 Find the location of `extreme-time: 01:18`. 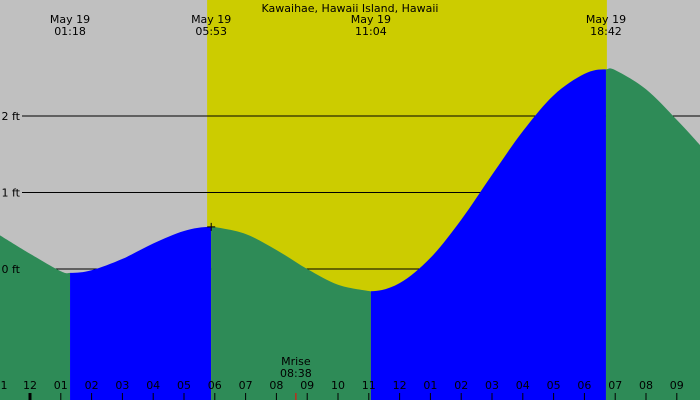

extreme-time: 01:18 is located at coordinates (70, 31).